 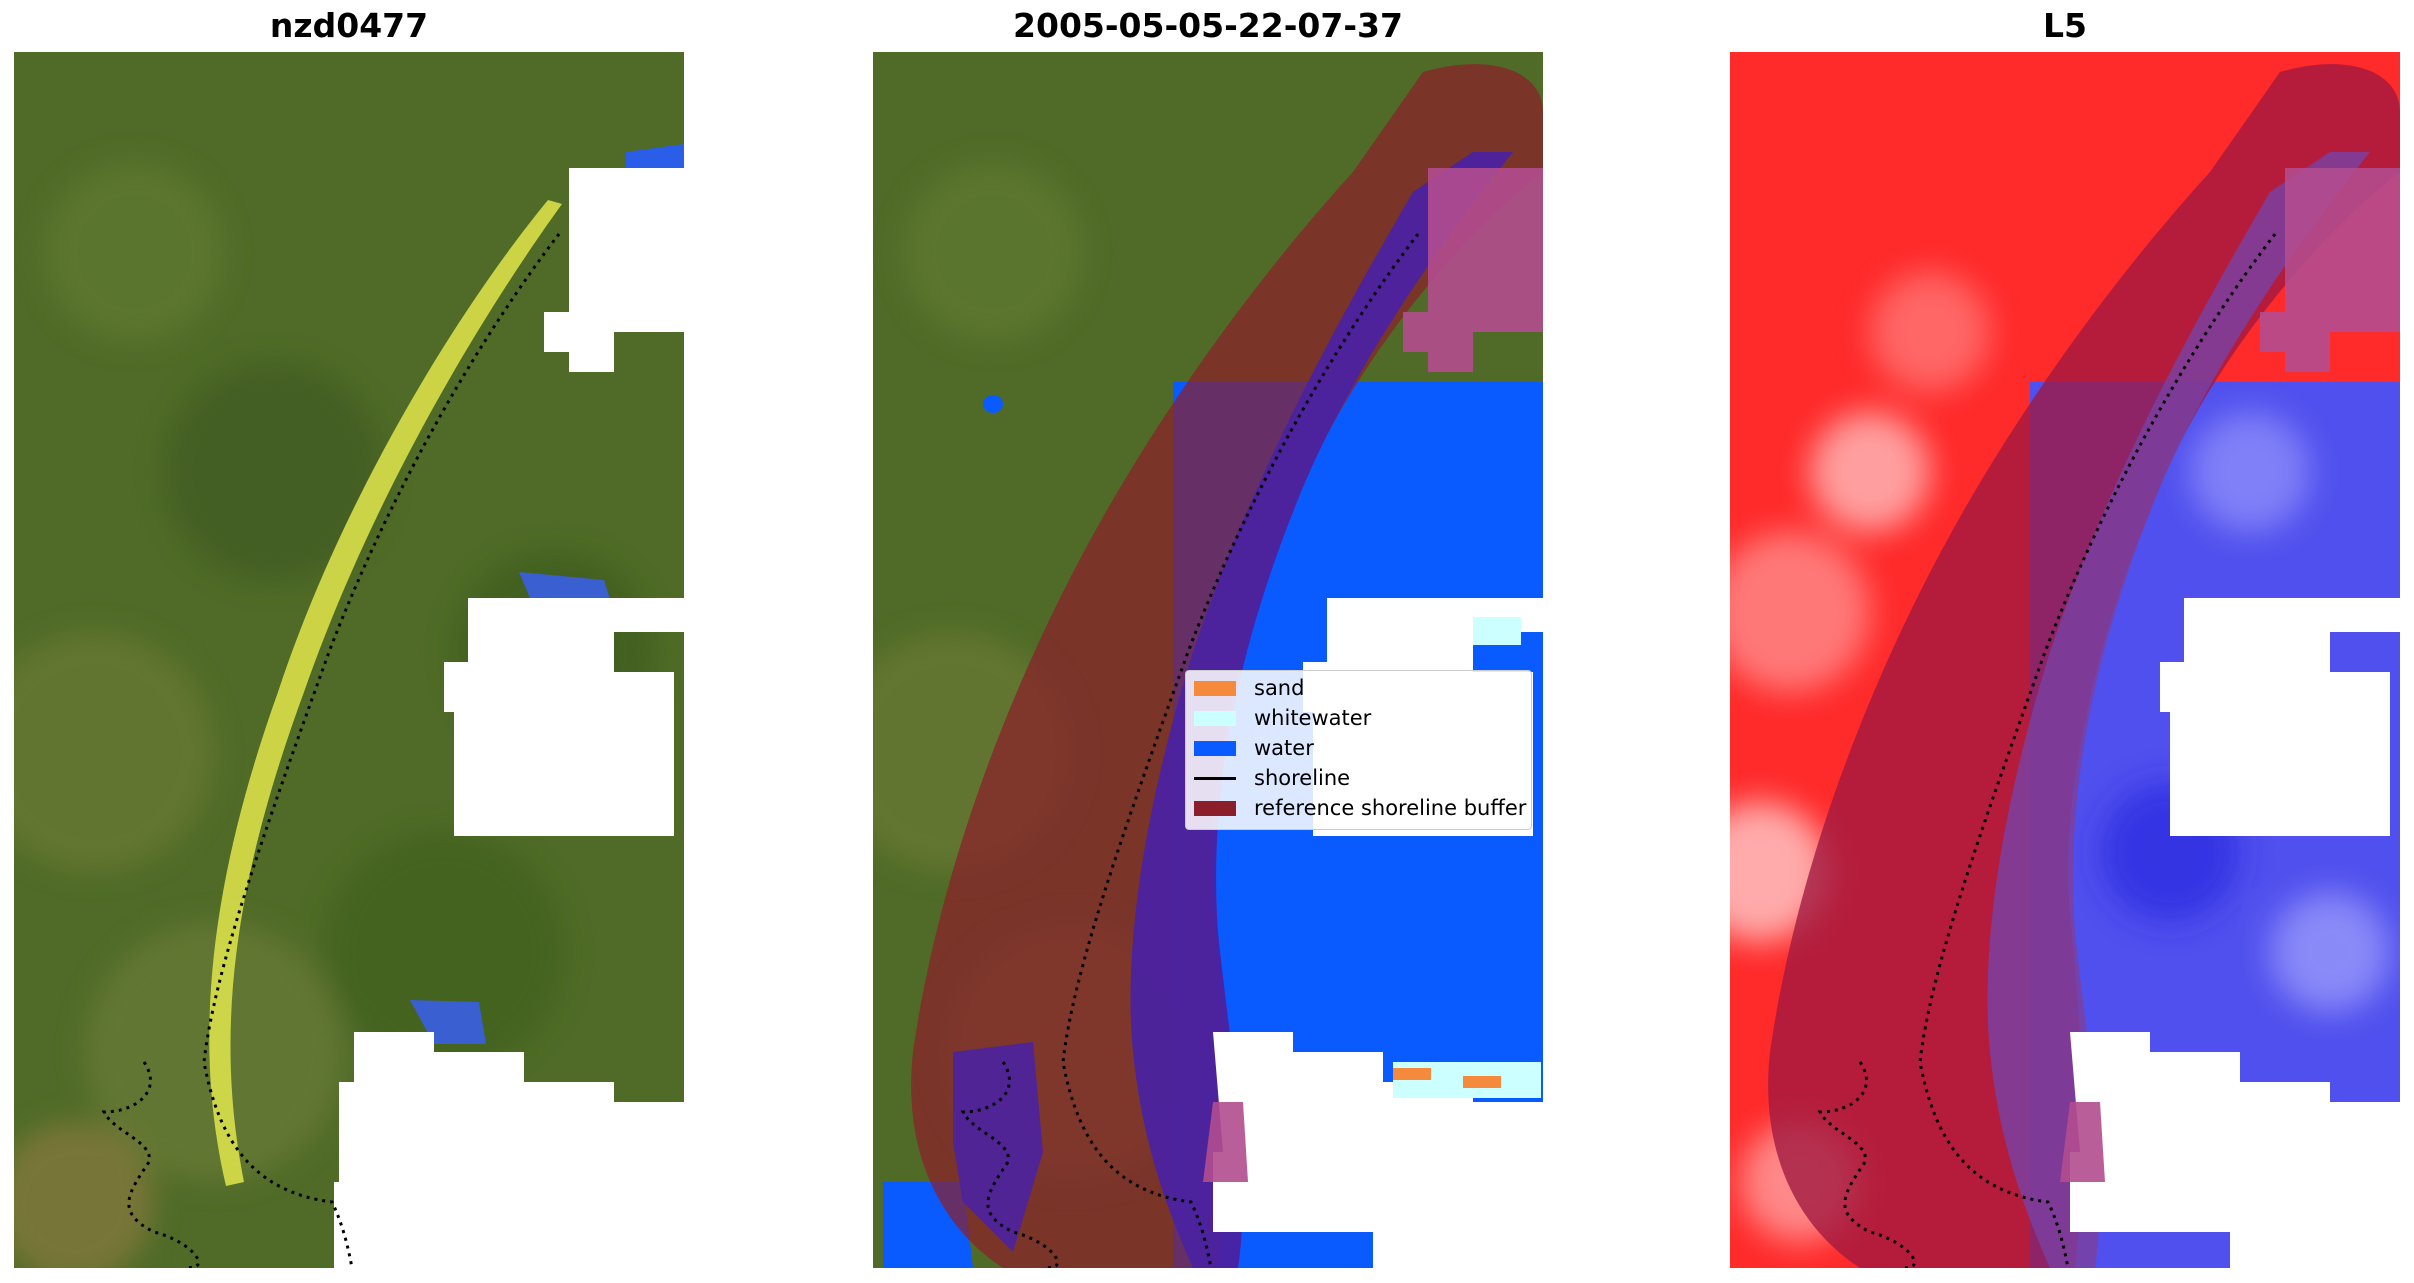 What do you see at coordinates (1313, 718) in the screenshot?
I see `legend-label: whitewater` at bounding box center [1313, 718].